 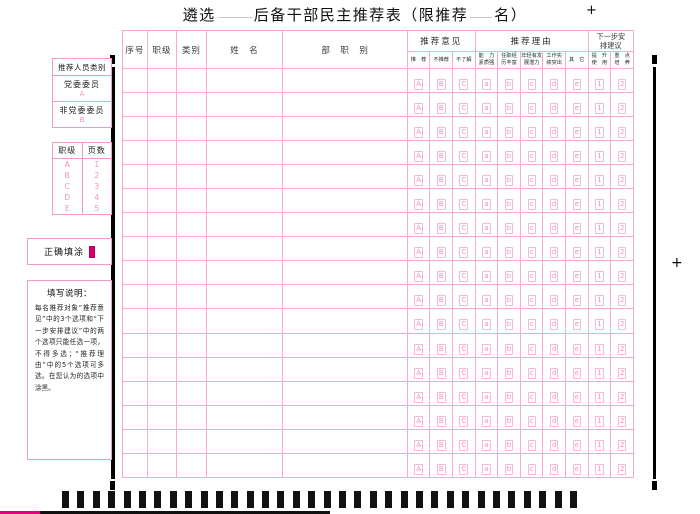 What do you see at coordinates (82, 94) in the screenshot?
I see `person-class-bubble-0: A` at bounding box center [82, 94].